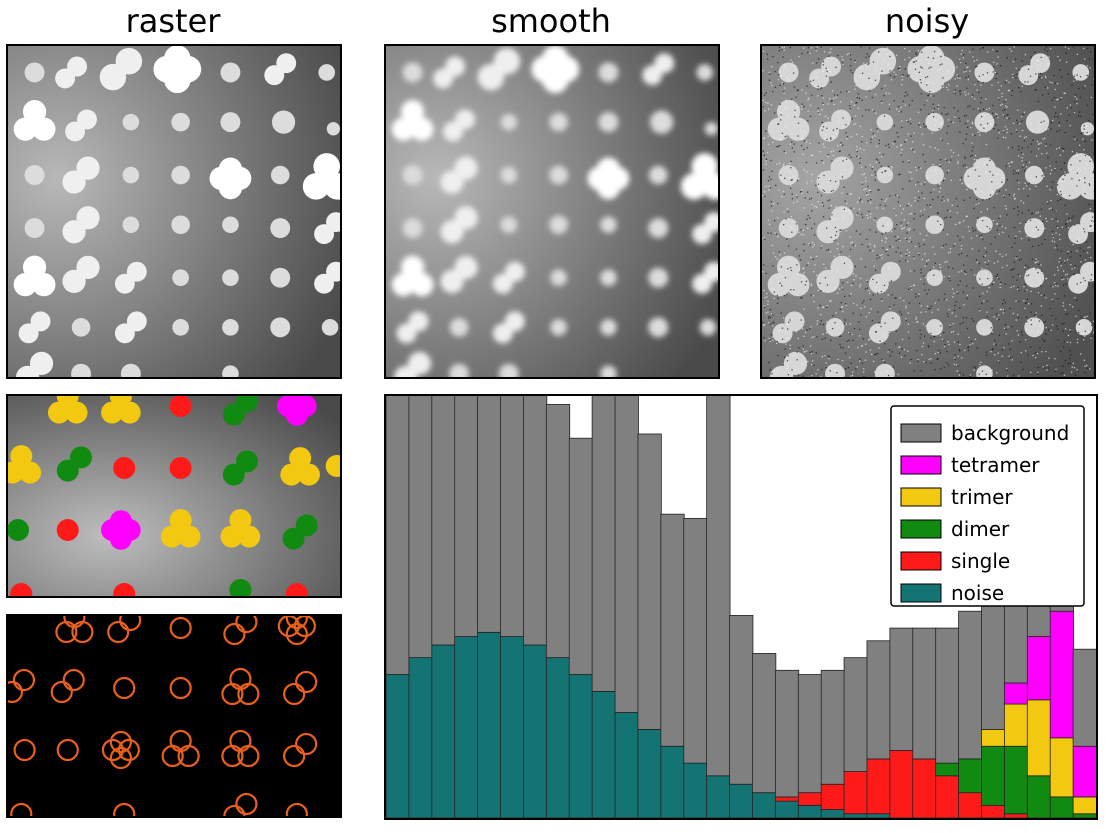  What do you see at coordinates (980, 561) in the screenshot?
I see `legend-label-single: single` at bounding box center [980, 561].